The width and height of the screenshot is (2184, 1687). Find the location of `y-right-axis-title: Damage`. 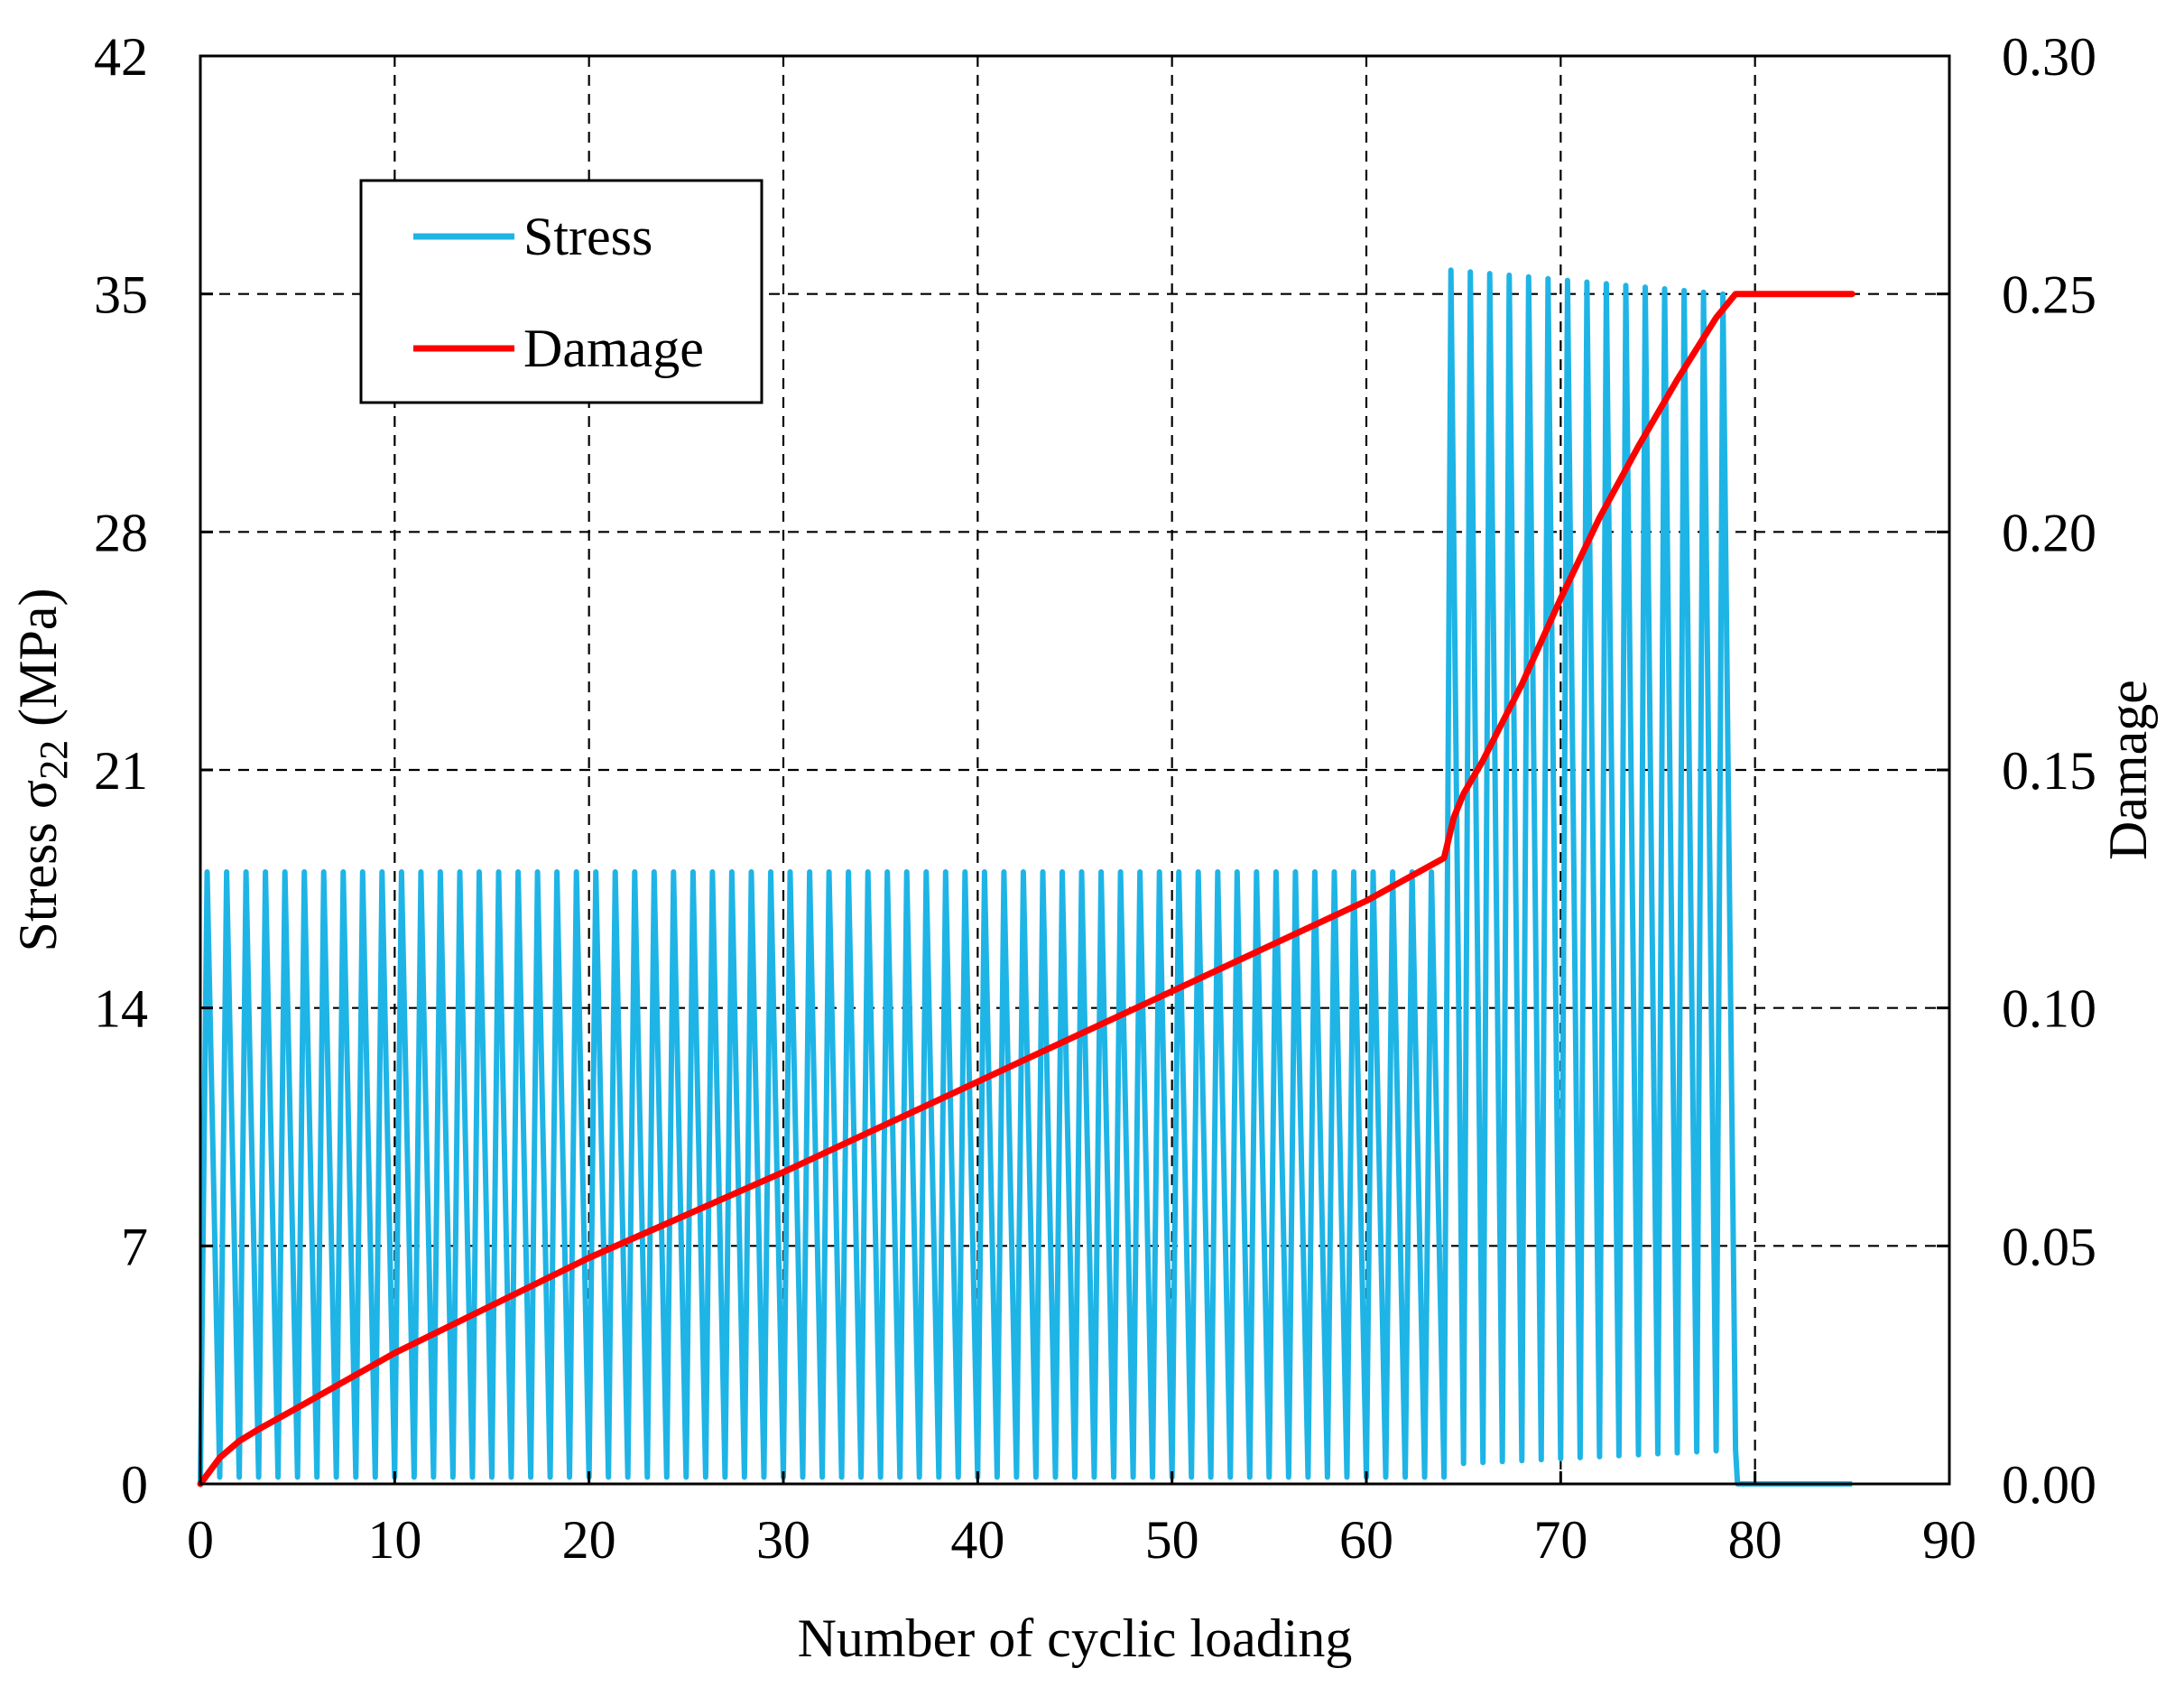

y-right-axis-title: Damage is located at coordinates (2128, 770).